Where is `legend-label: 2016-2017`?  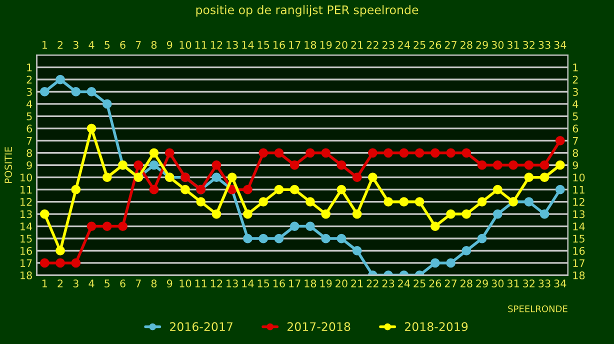 legend-label: 2016-2017 is located at coordinates (201, 327).